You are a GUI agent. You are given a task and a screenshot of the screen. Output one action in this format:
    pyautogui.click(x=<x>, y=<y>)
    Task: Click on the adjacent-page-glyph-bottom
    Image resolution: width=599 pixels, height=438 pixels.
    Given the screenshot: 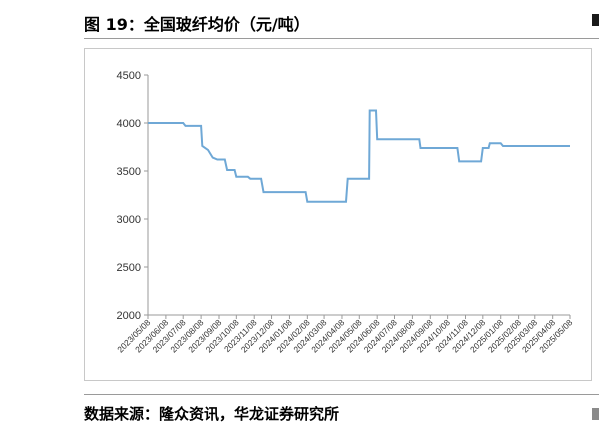 What is the action you would take?
    pyautogui.click(x=595, y=414)
    